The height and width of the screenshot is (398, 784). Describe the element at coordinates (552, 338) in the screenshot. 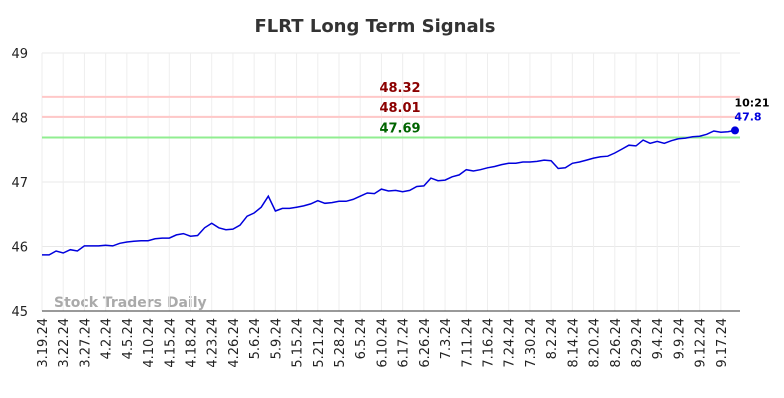

I see `x-tick-label: 8.2.24` at that location.